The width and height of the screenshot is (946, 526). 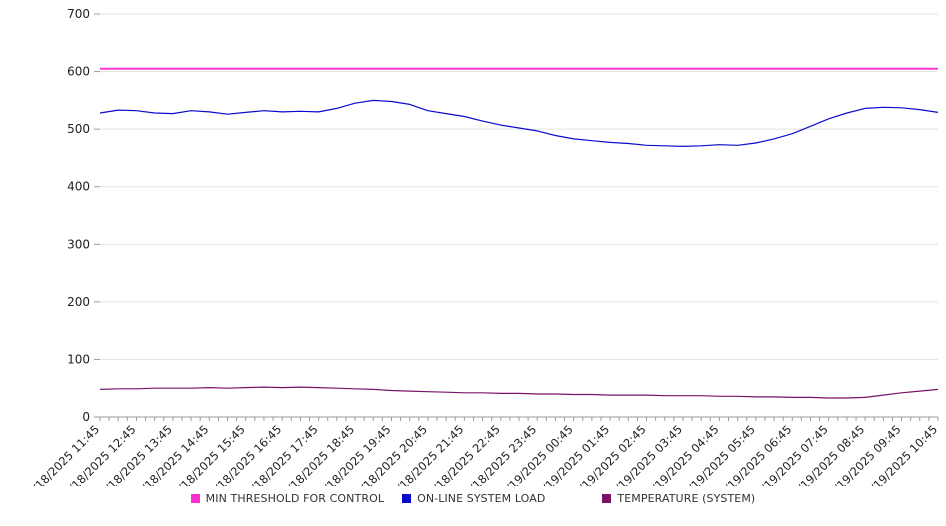 What do you see at coordinates (195, 498) in the screenshot?
I see `legend-swatch-min-threshold` at bounding box center [195, 498].